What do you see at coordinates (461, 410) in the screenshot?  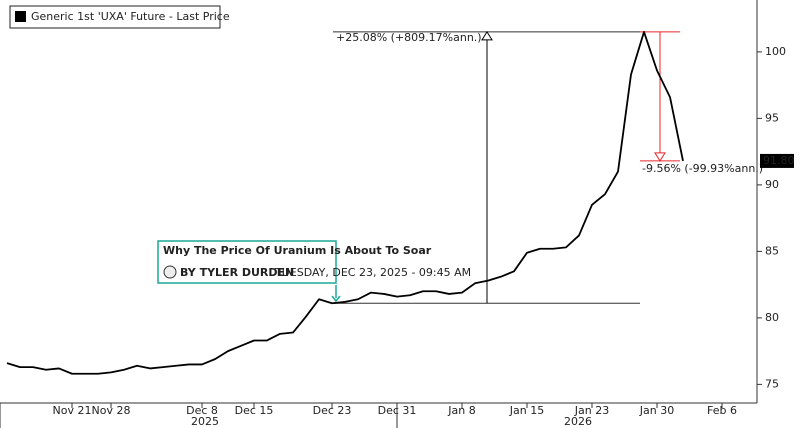 I see `x-tick-label: Jan 8` at bounding box center [461, 410].